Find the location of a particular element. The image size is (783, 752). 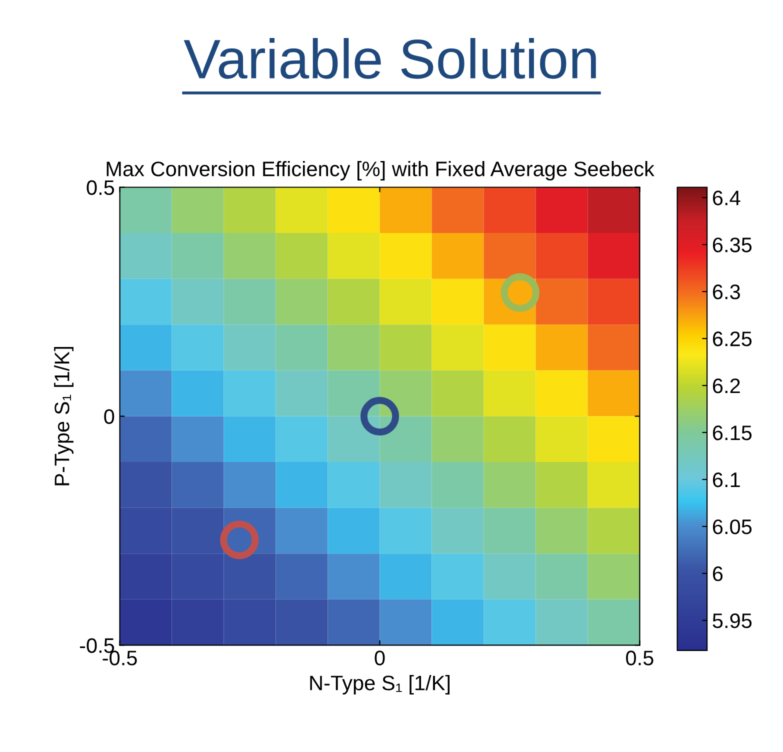

x-tick-label: 0 is located at coordinates (379, 658).